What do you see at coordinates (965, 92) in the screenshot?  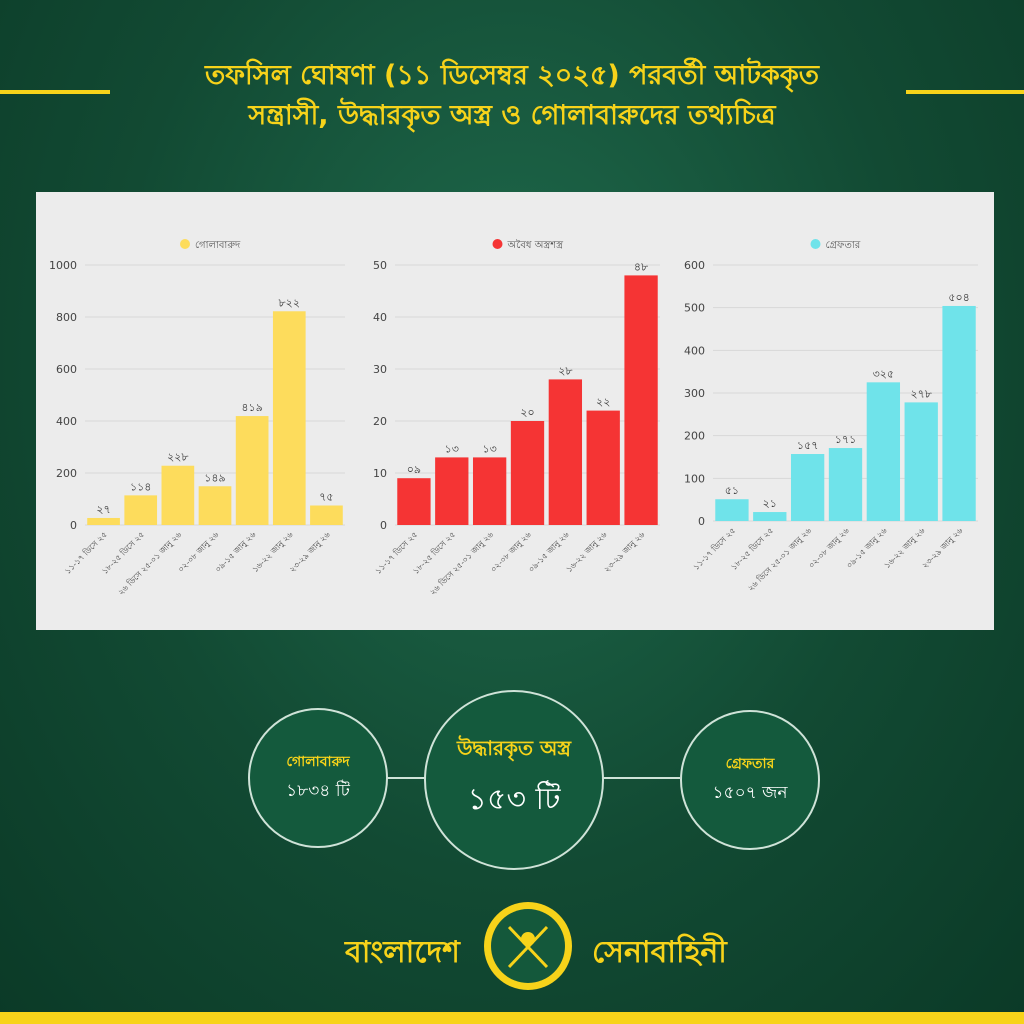 I see `title-rule-right` at bounding box center [965, 92].